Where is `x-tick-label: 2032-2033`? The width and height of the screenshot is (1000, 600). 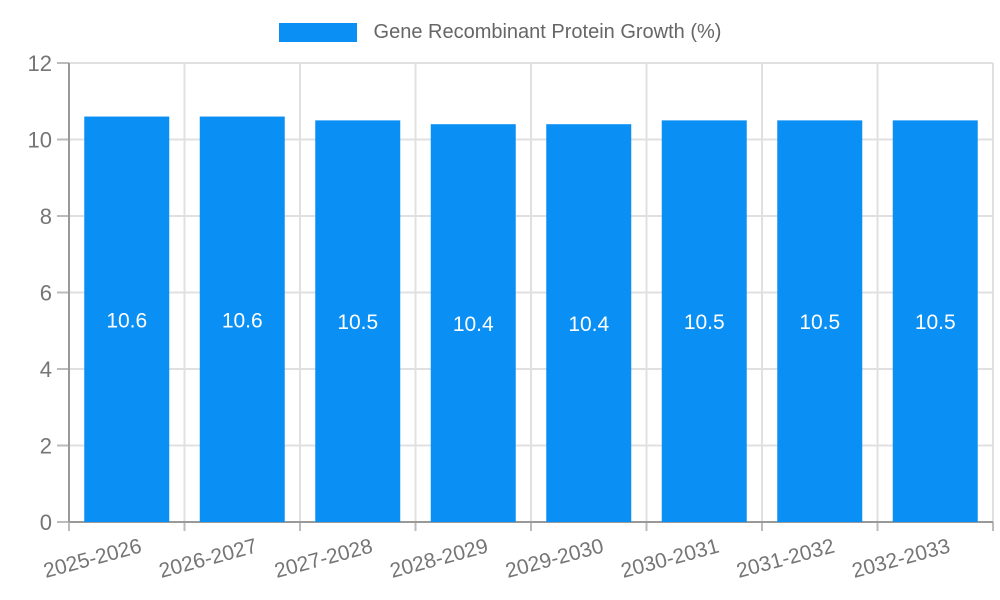 x-tick-label: 2032-2033 is located at coordinates (901, 559).